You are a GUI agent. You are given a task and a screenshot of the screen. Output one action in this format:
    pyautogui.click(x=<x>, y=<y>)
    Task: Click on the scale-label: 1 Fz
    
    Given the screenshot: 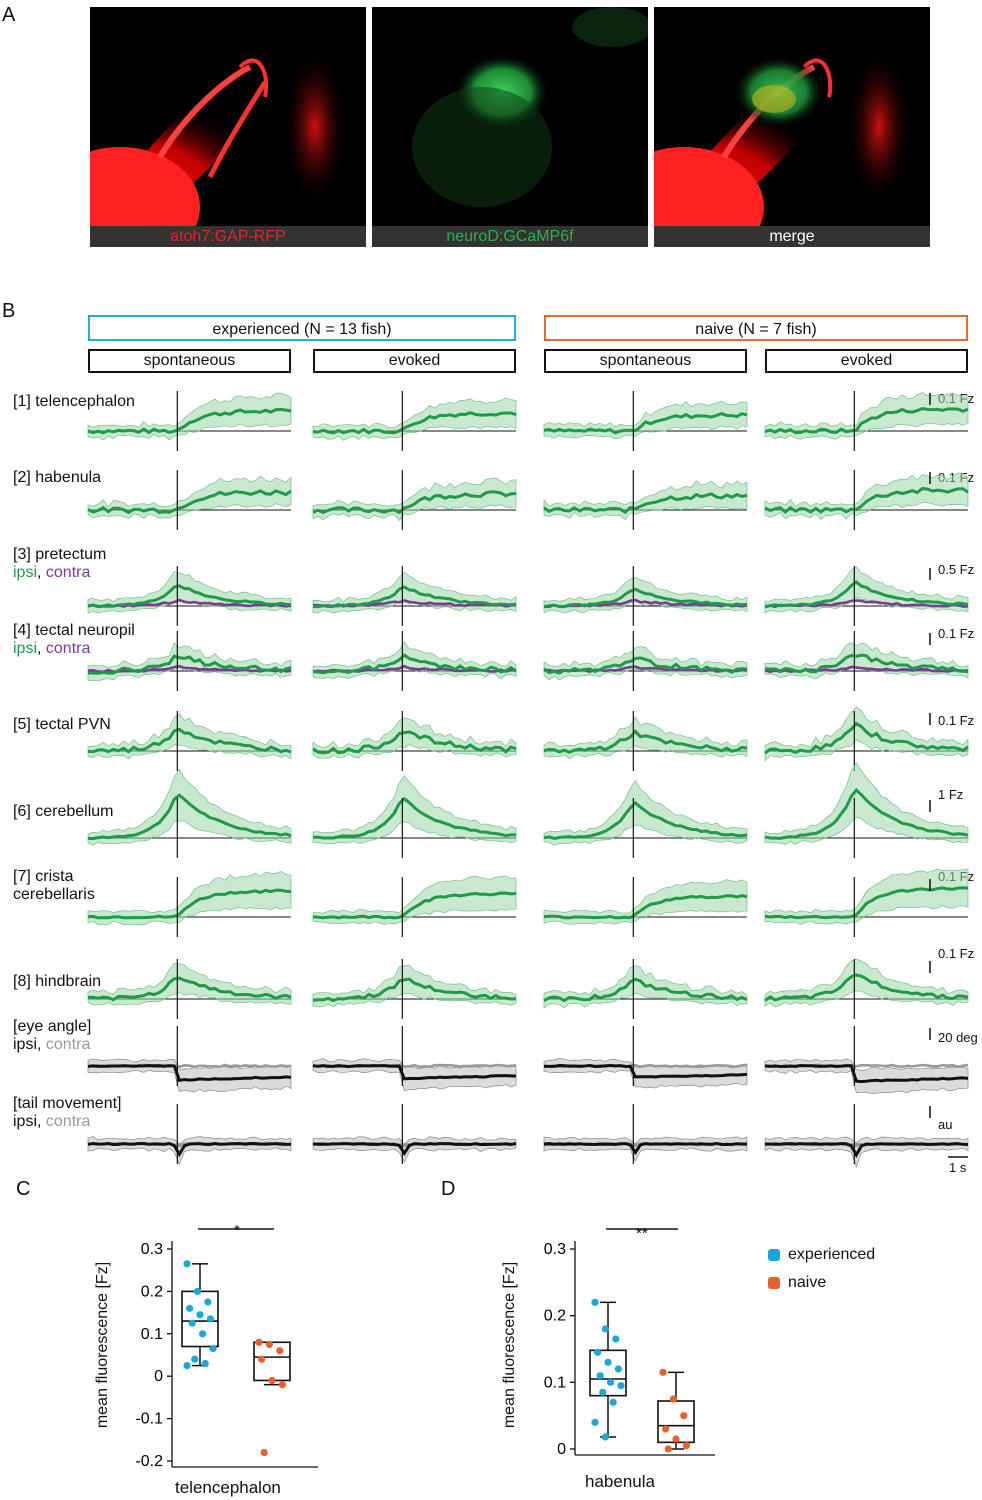 What is the action you would take?
    pyautogui.click(x=951, y=794)
    